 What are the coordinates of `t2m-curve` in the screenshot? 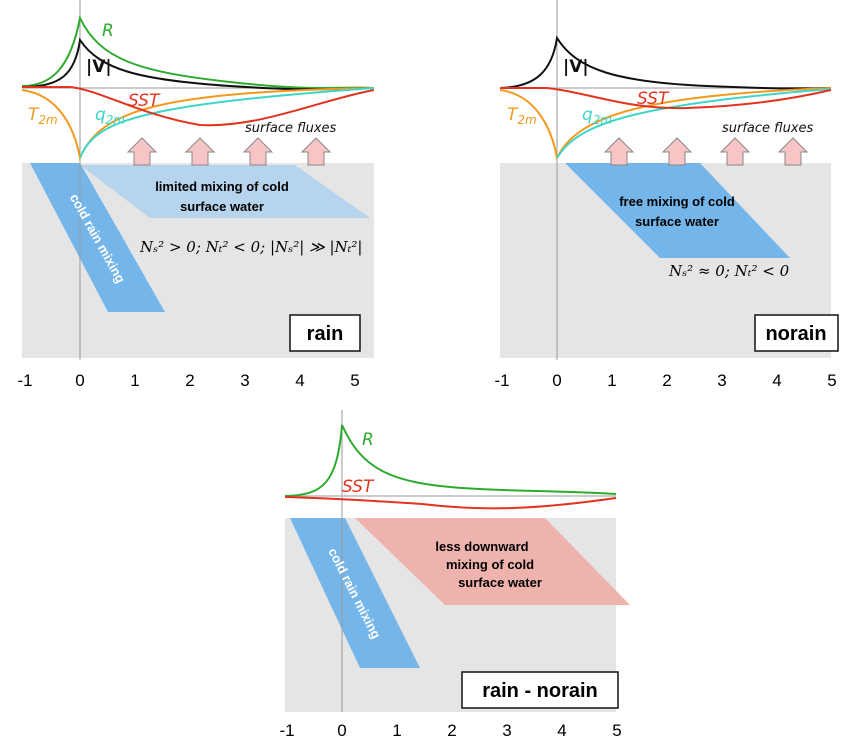 It's located at (665, 124).